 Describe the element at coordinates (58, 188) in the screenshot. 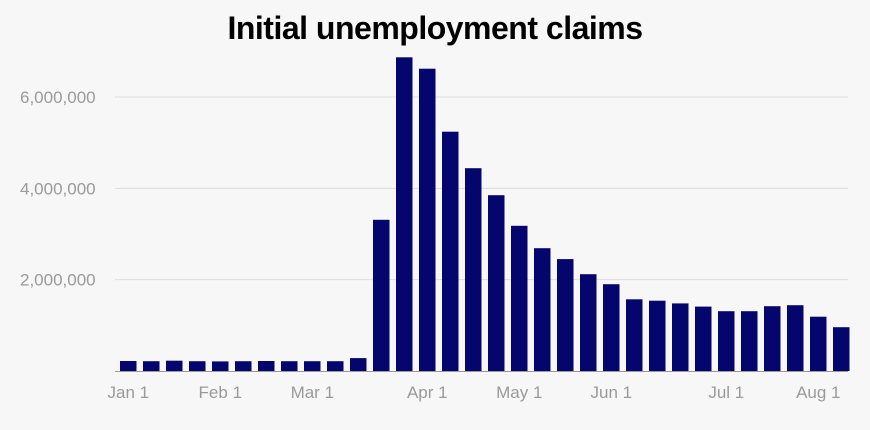

I see `y-tick-label: 4,000,000` at that location.